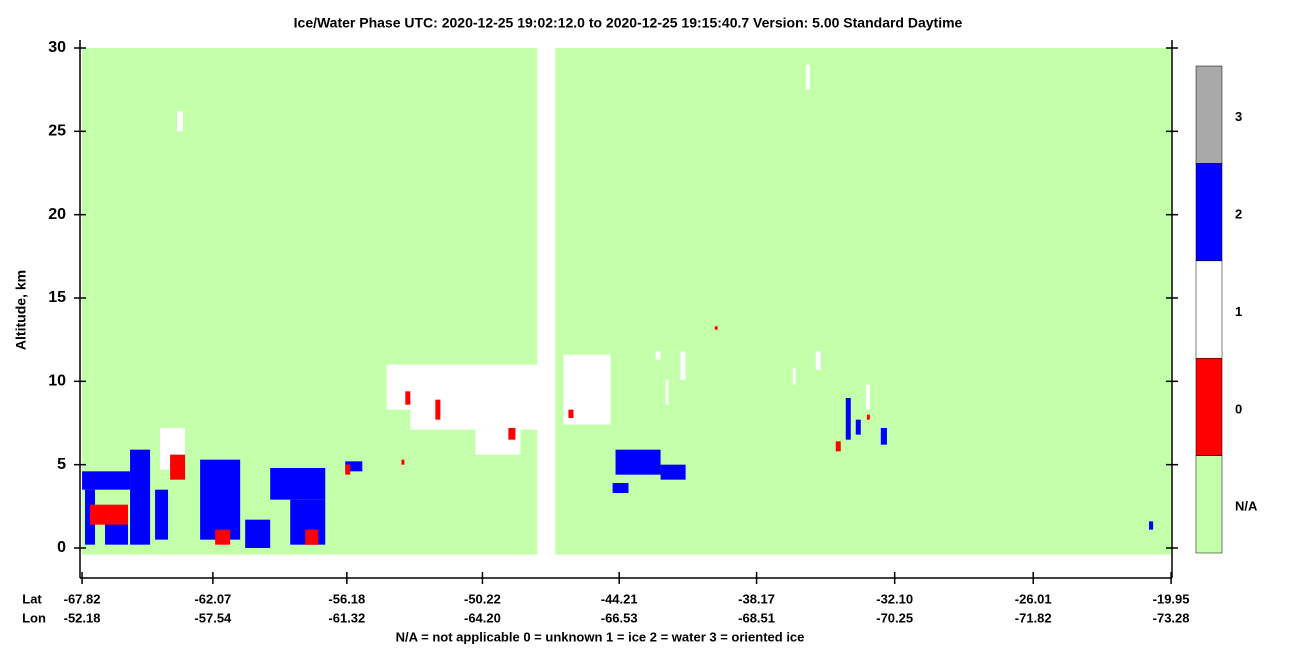  What do you see at coordinates (57, 214) in the screenshot?
I see `y-tick-label: 20` at bounding box center [57, 214].